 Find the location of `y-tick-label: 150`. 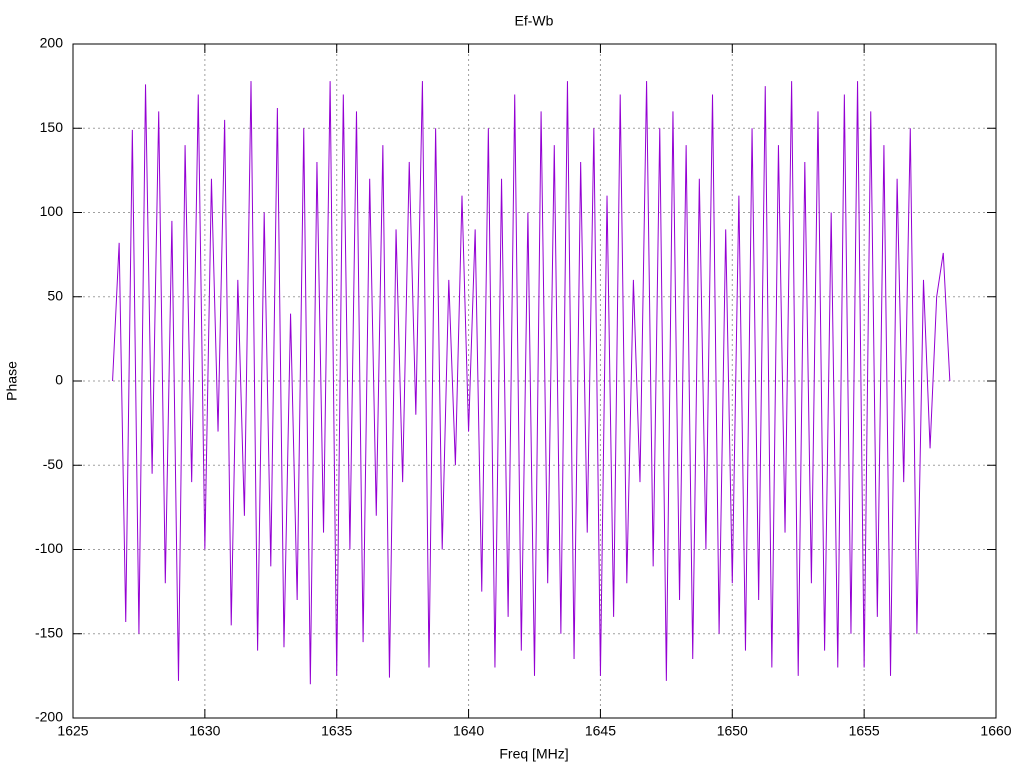

y-tick-label: 150 is located at coordinates (52, 127).